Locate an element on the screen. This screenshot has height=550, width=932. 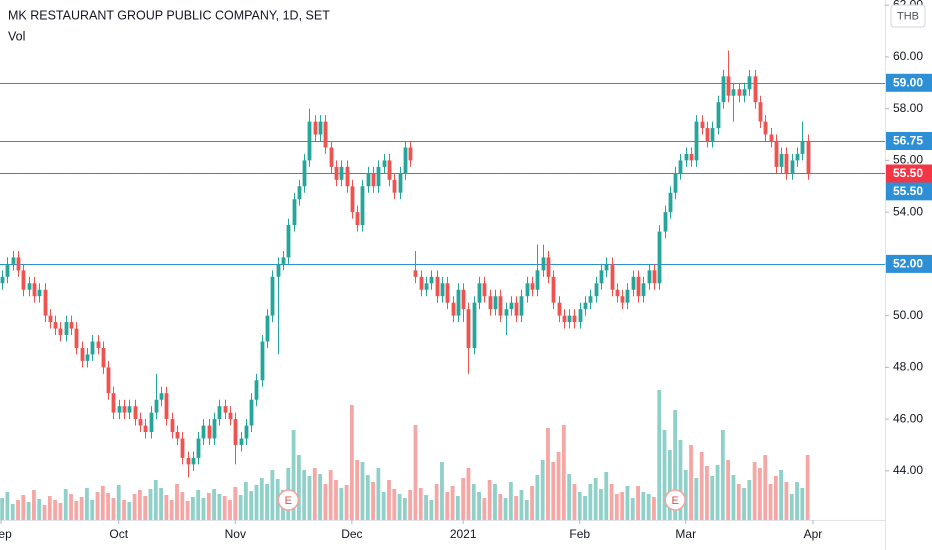
y-tick-label: 58.00 is located at coordinates (908, 108).